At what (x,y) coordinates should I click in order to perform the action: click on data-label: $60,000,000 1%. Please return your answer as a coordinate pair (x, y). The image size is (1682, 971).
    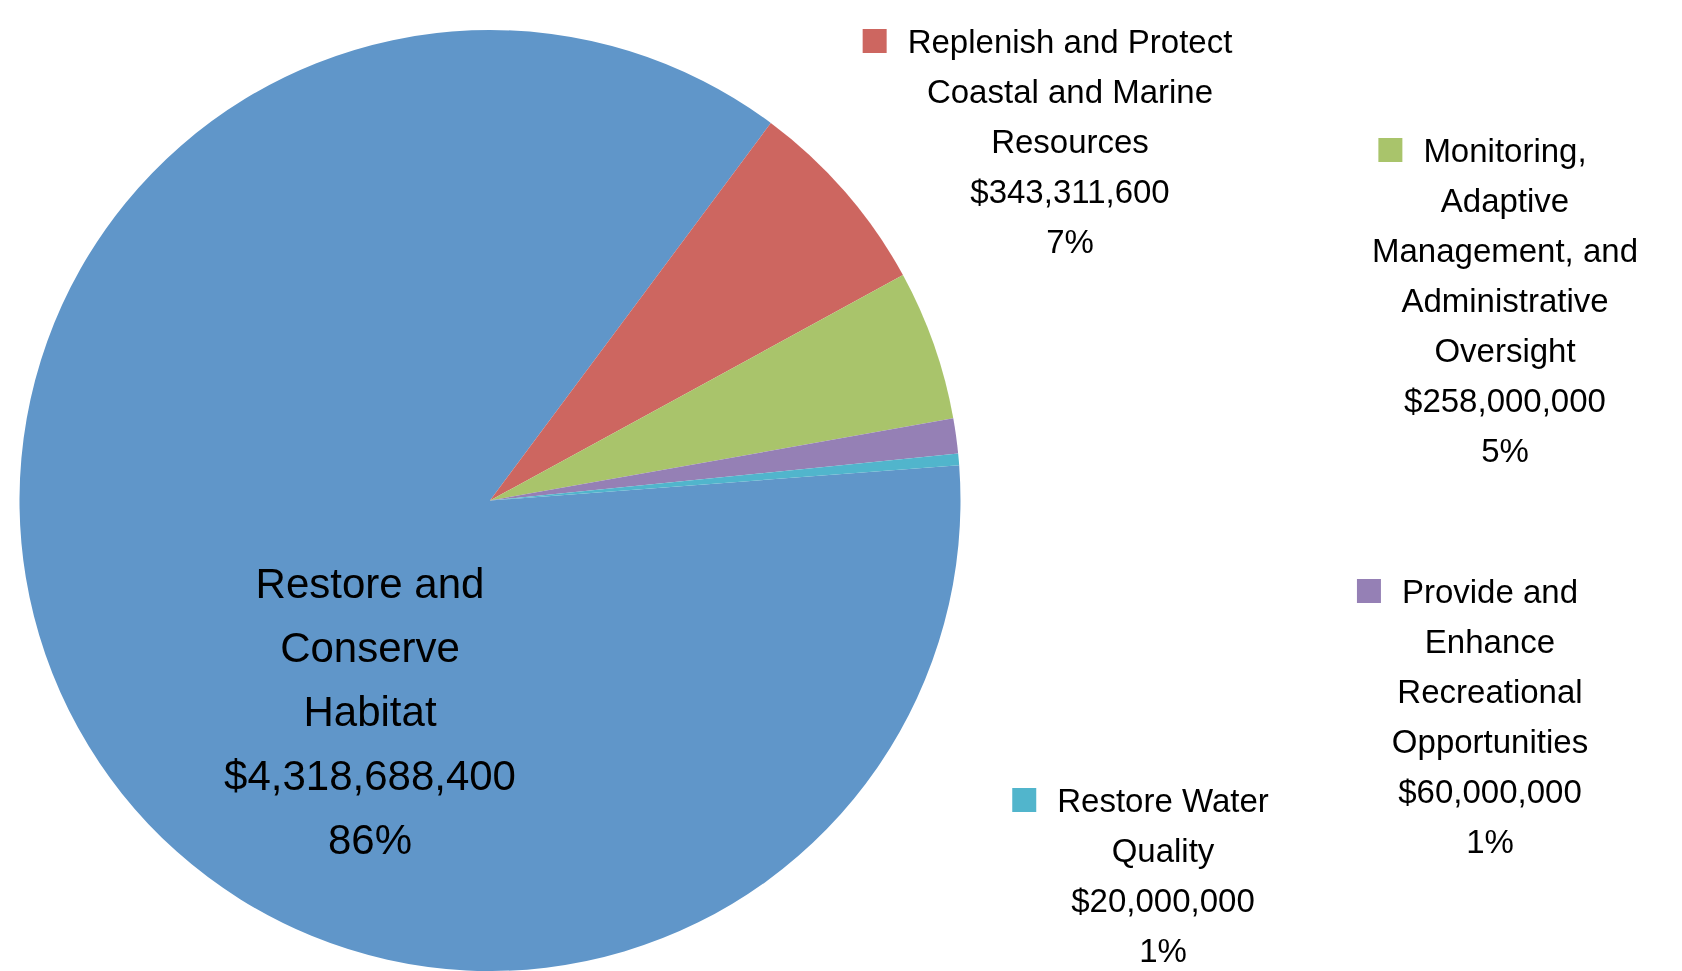
    Looking at the image, I should click on (1490, 816).